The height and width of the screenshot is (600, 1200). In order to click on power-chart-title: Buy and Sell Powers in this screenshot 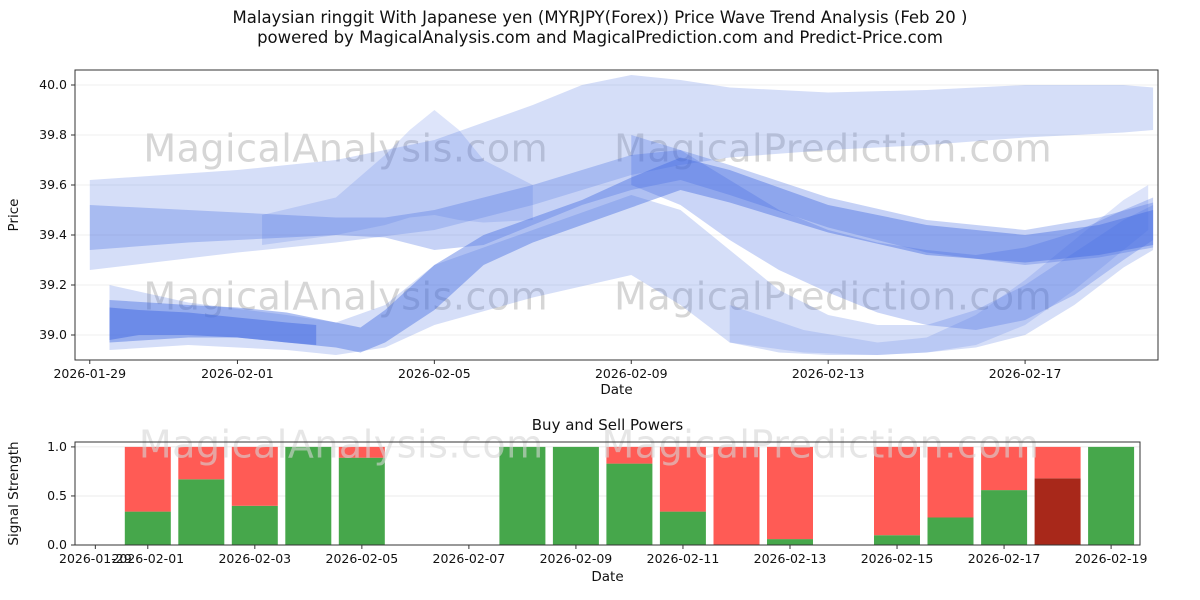, I will do `click(608, 425)`.